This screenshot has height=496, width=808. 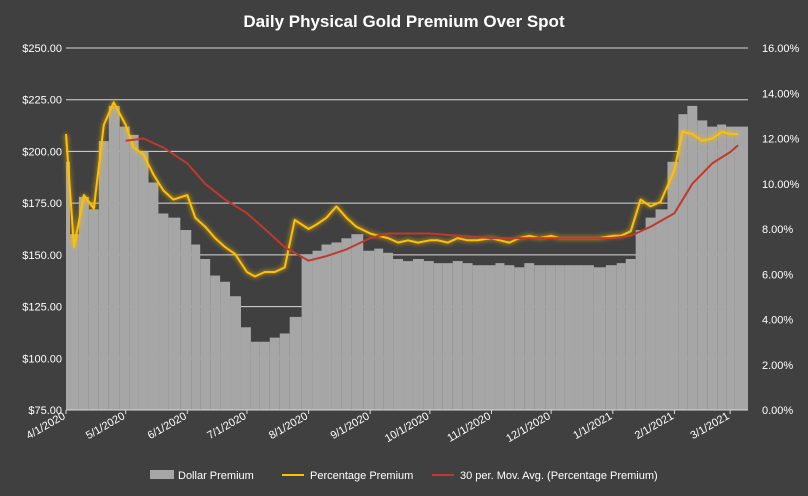 What do you see at coordinates (42, 256) in the screenshot?
I see `y-left-tick-label: $150.00` at bounding box center [42, 256].